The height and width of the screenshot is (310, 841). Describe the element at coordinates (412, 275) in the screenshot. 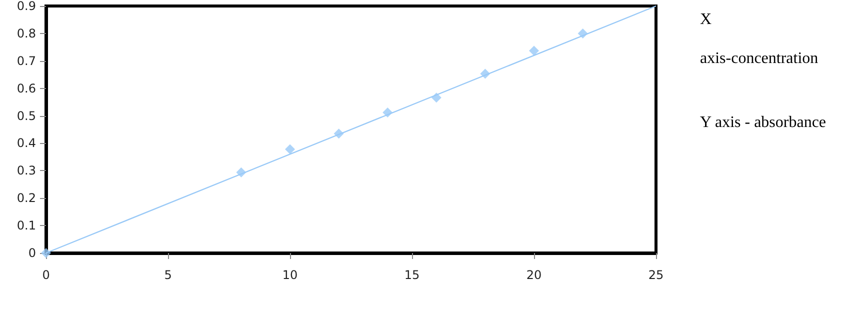

I see `x-tick-label: 15` at that location.